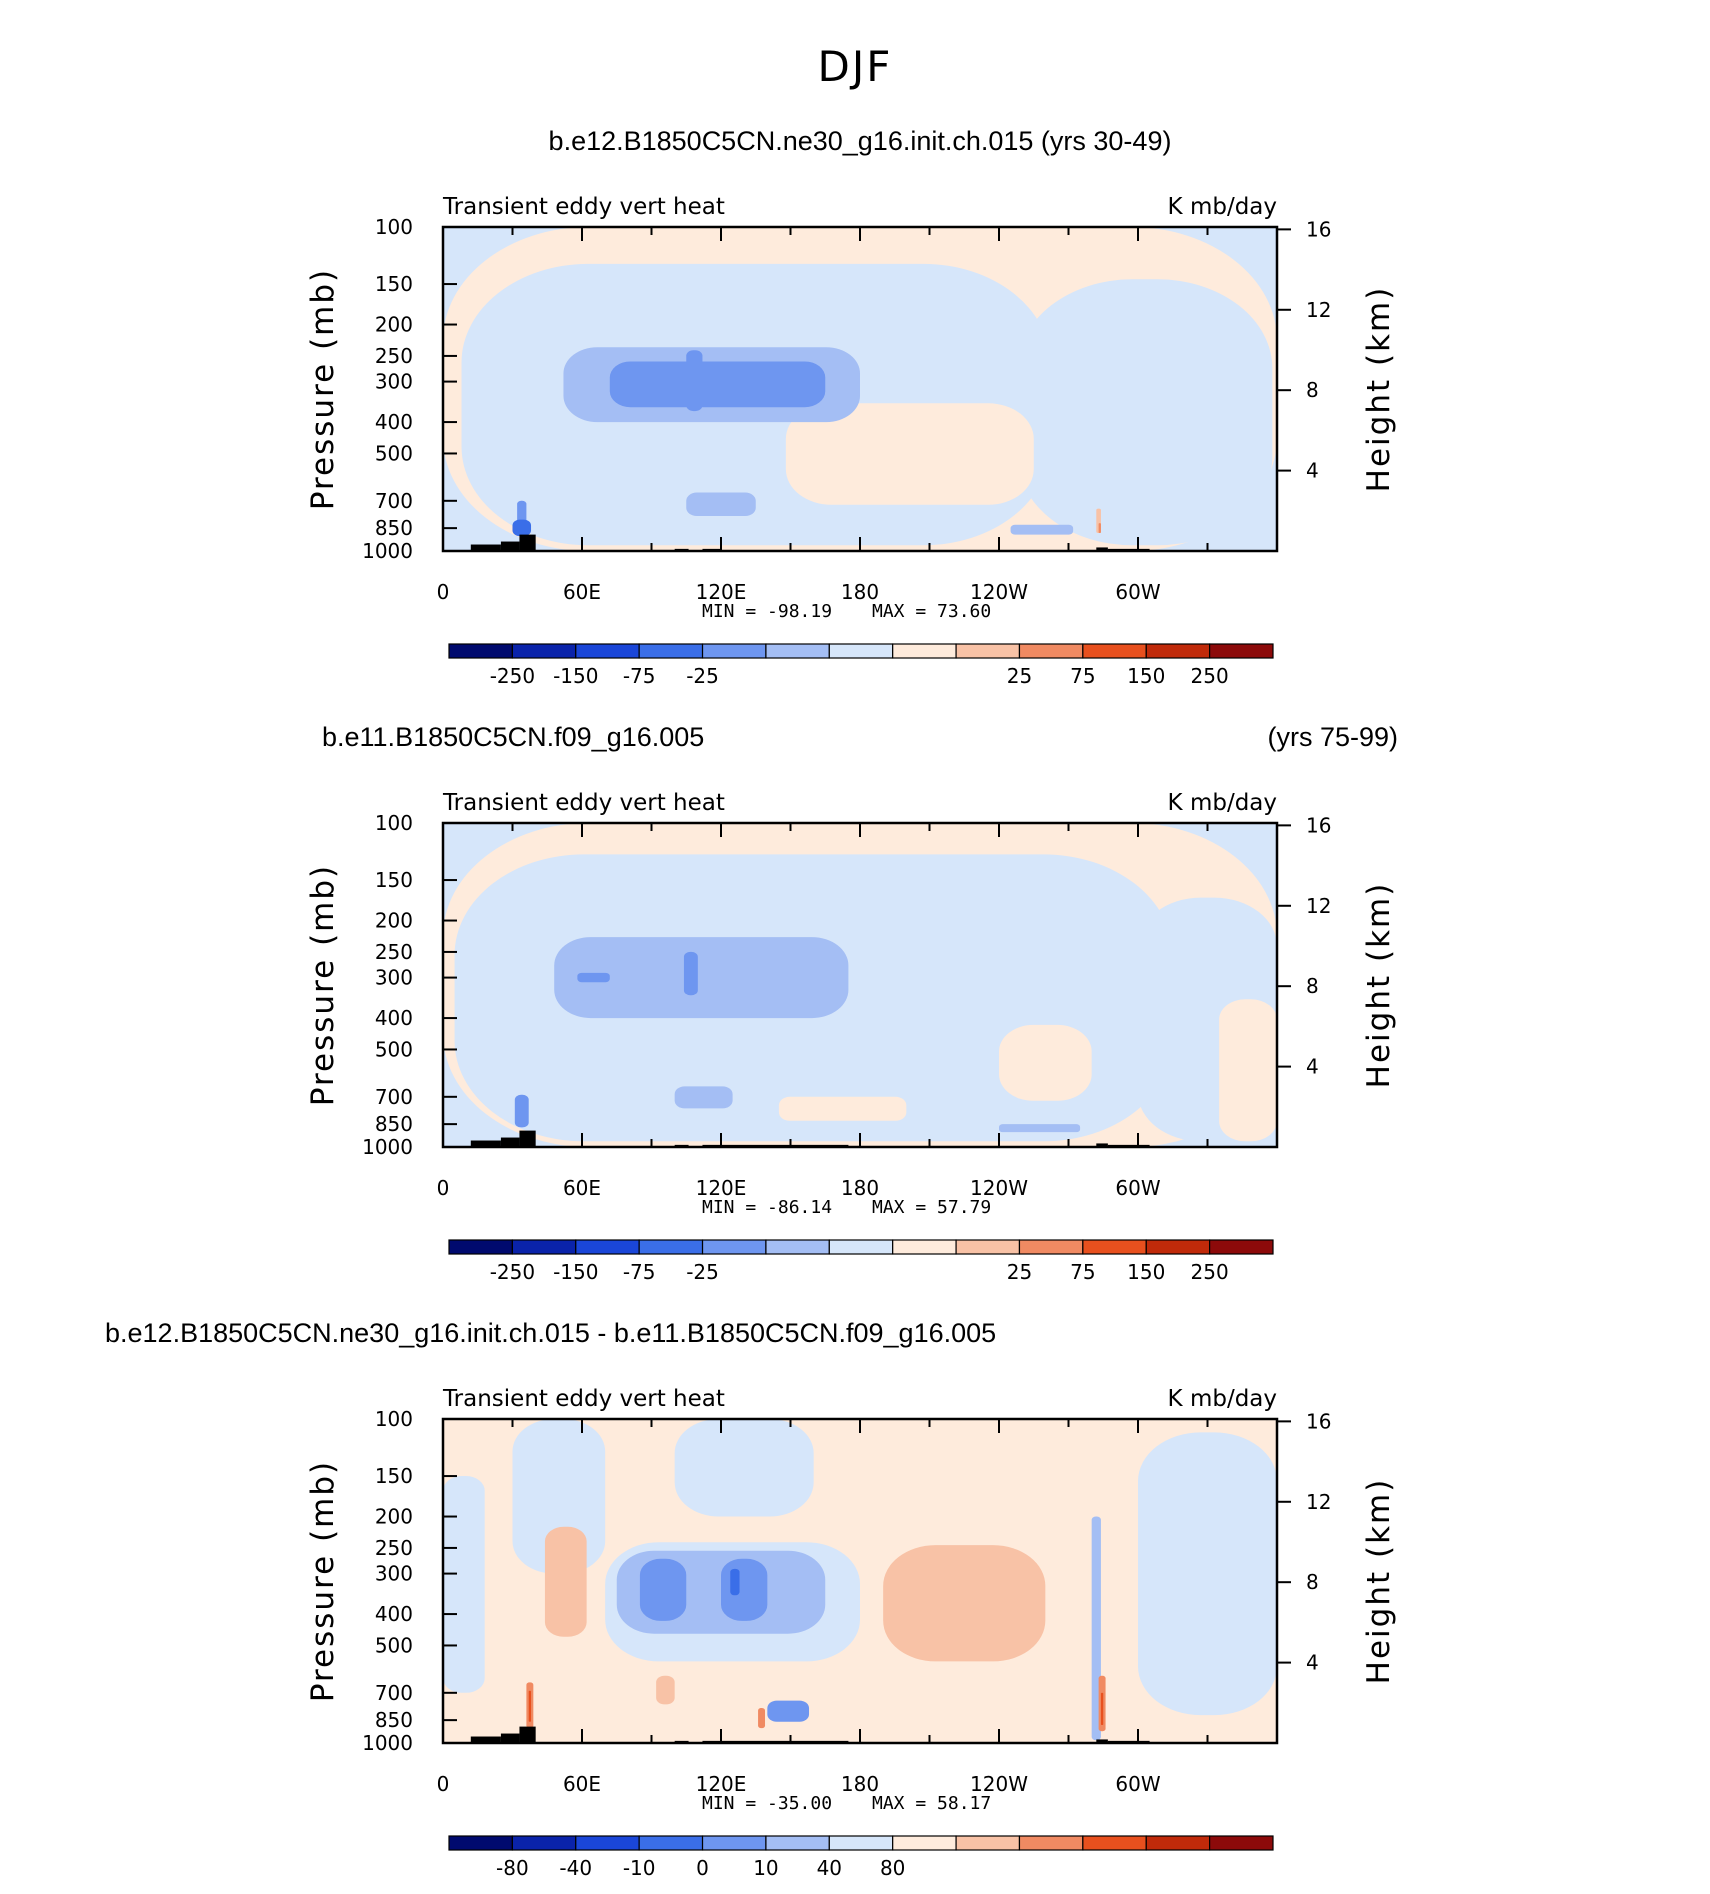  I want to click on colorbar-label: -250, so click(512, 676).